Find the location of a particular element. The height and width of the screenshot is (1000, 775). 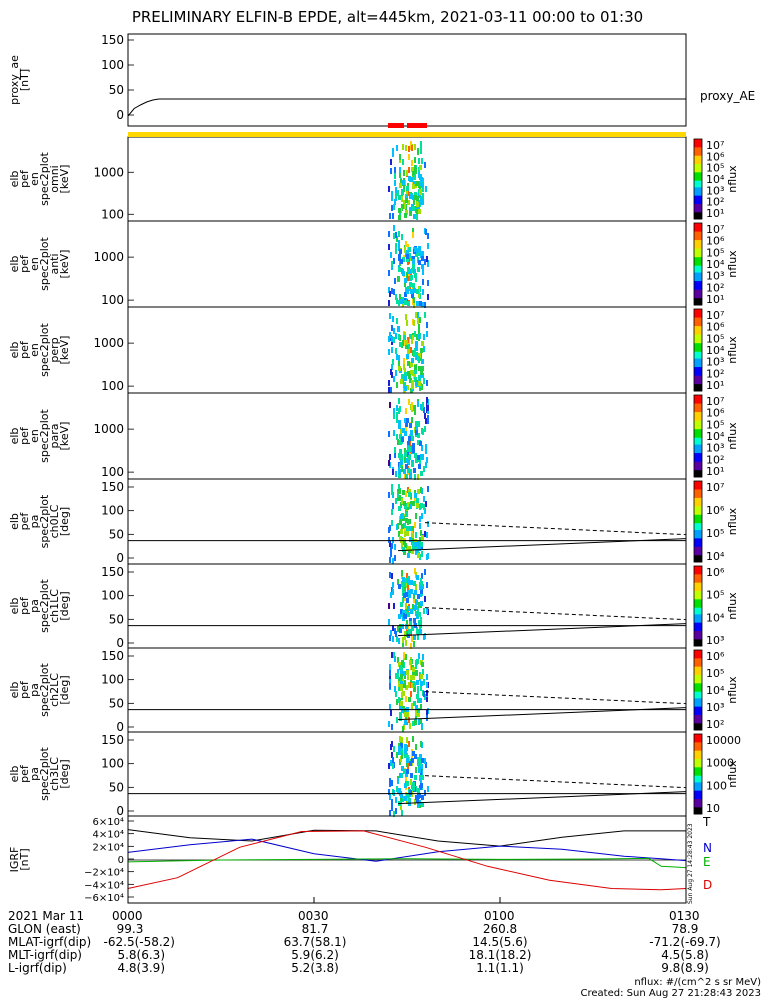

y-axis-label: proxy_ae is located at coordinates (14, 80).